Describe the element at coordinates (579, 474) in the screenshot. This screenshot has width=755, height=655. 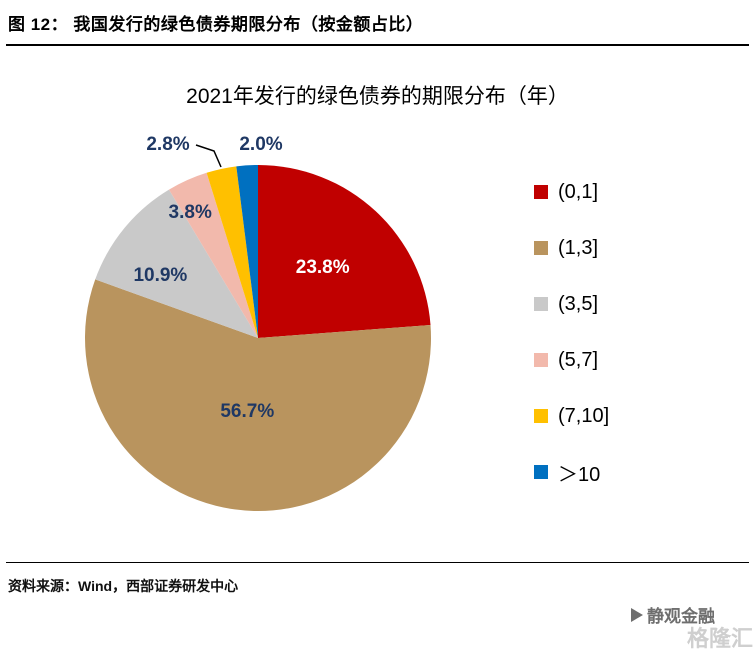
I see `legend-label-＞10: ＞10` at that location.